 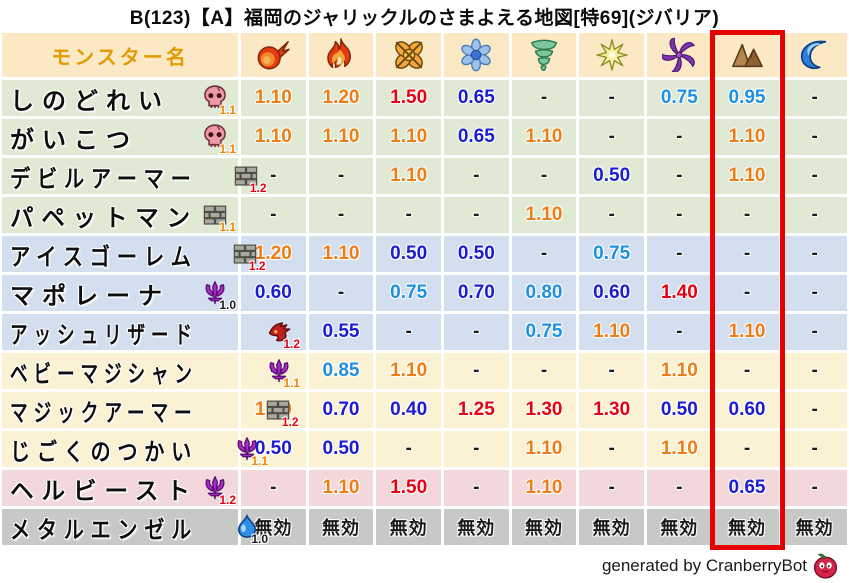 What do you see at coordinates (90, 101) in the screenshot?
I see `monster-name: しのどれい` at bounding box center [90, 101].